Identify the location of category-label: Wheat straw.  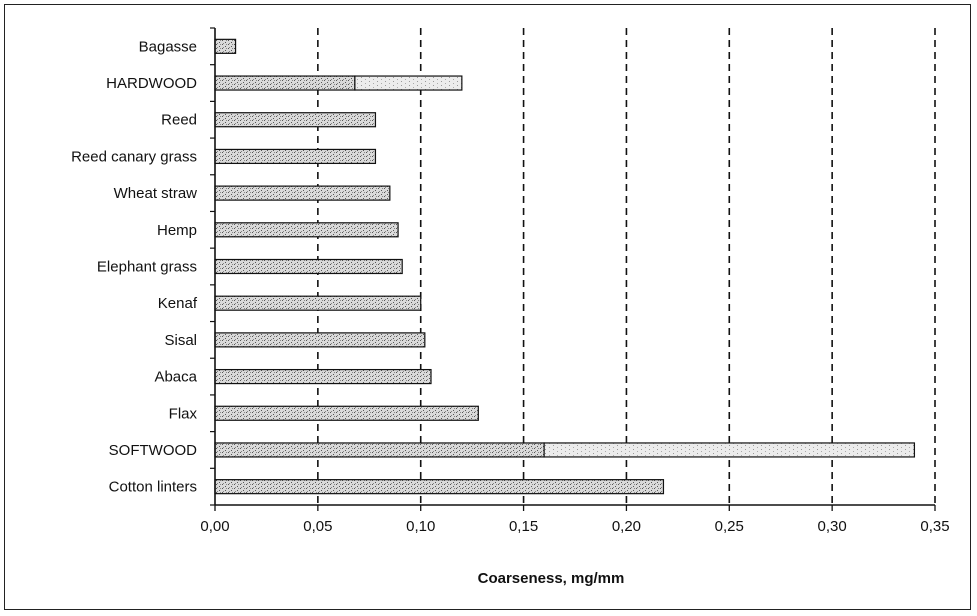
(156, 193).